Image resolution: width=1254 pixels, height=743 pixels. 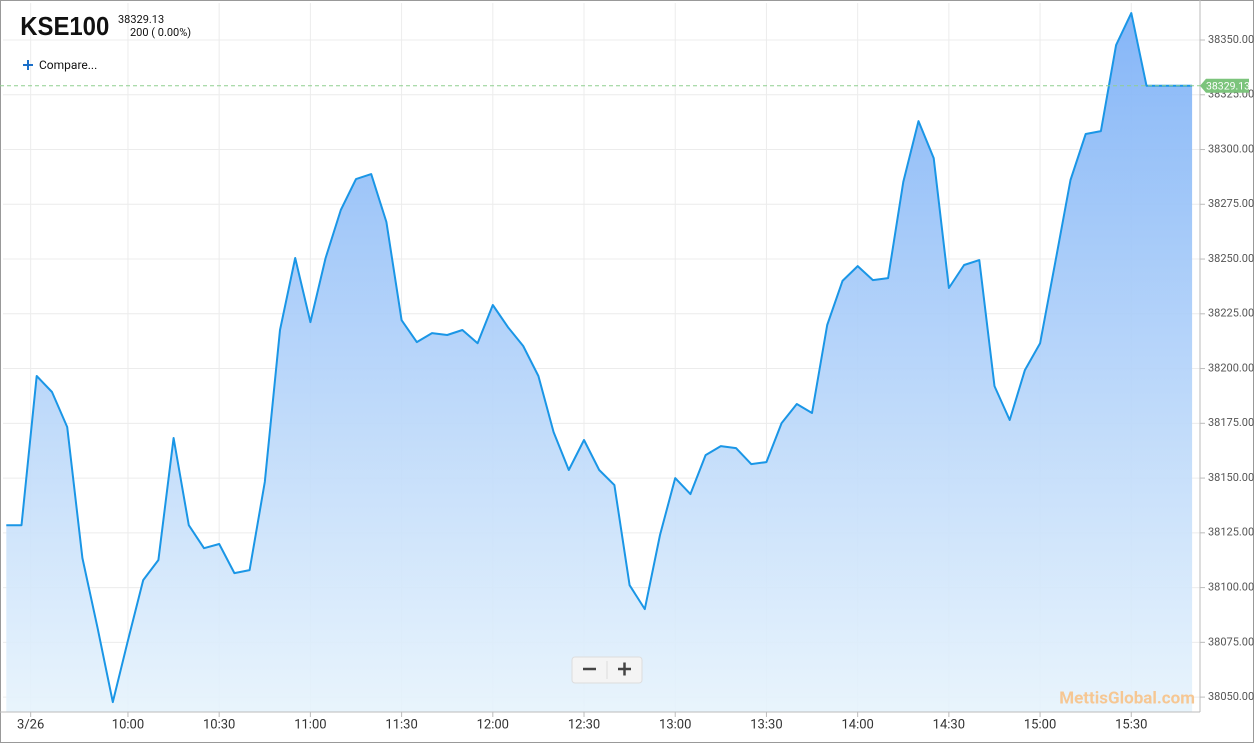 What do you see at coordinates (1231, 422) in the screenshot?
I see `y-tick-label: 38175.00` at bounding box center [1231, 422].